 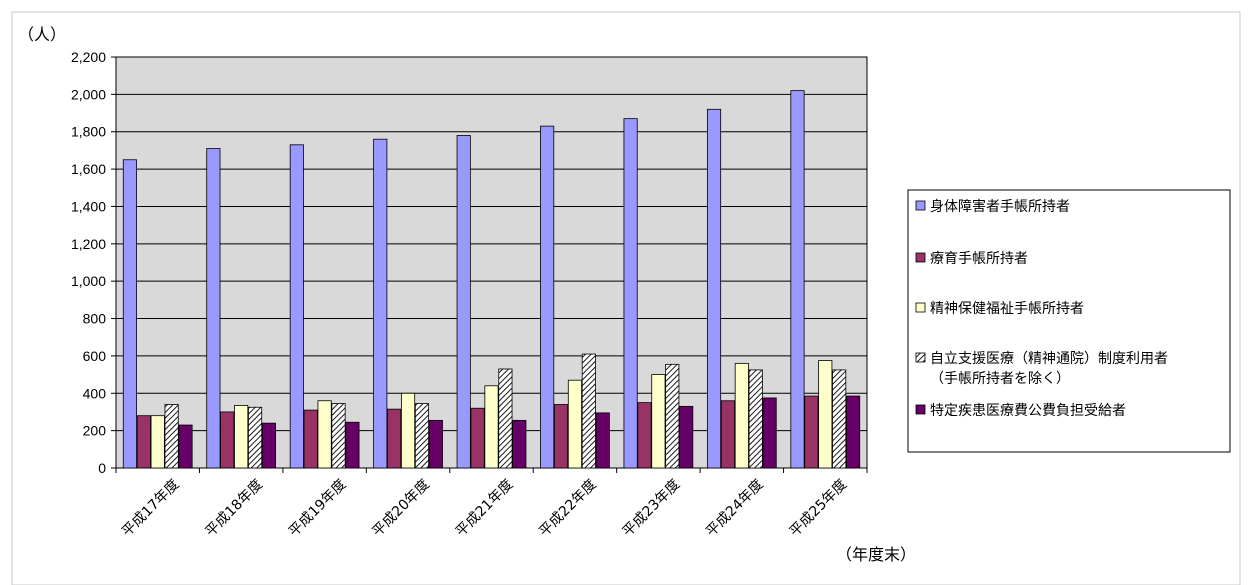 What do you see at coordinates (88, 57) in the screenshot?
I see `y-tick-label: 2,200` at bounding box center [88, 57].